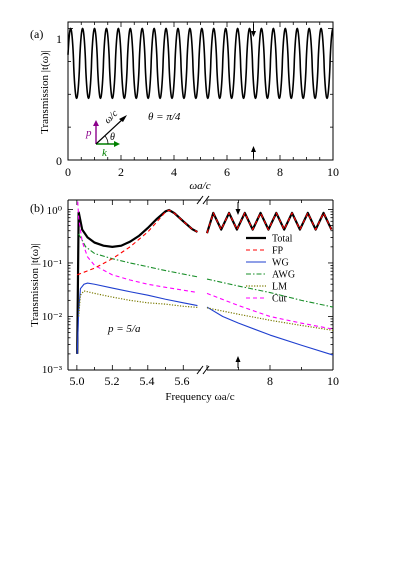 This screenshot has height=588, width=415. What do you see at coordinates (59, 161) in the screenshot?
I see `y-tick-label: 0` at bounding box center [59, 161].